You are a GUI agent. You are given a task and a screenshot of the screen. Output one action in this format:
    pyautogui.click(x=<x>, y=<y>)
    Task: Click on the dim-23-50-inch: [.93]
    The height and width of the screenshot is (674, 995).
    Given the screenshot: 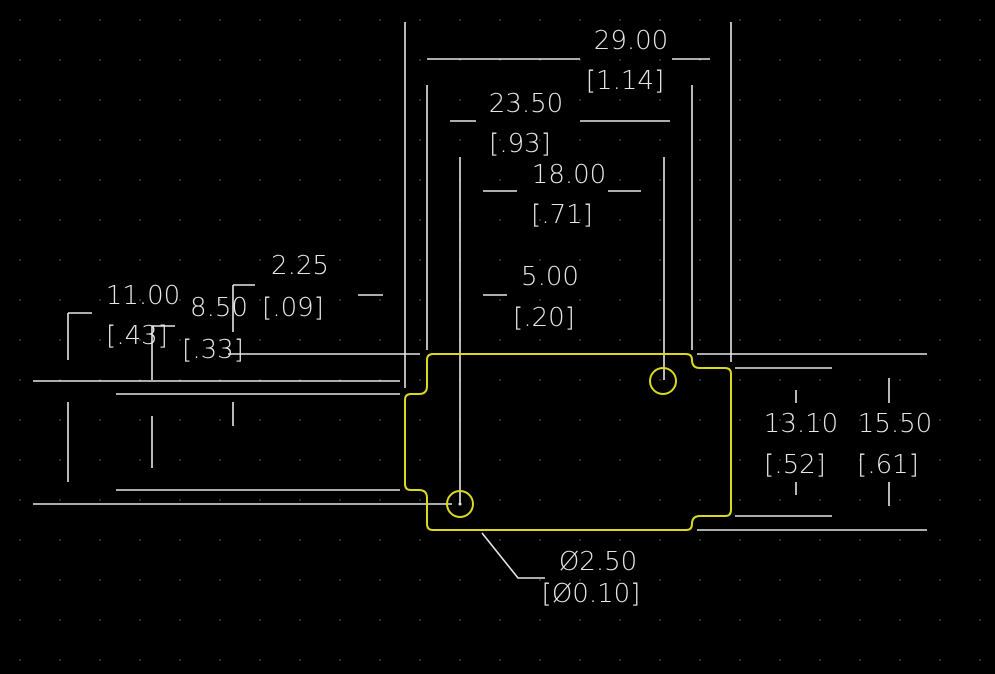 What is the action you would take?
    pyautogui.click(x=520, y=144)
    